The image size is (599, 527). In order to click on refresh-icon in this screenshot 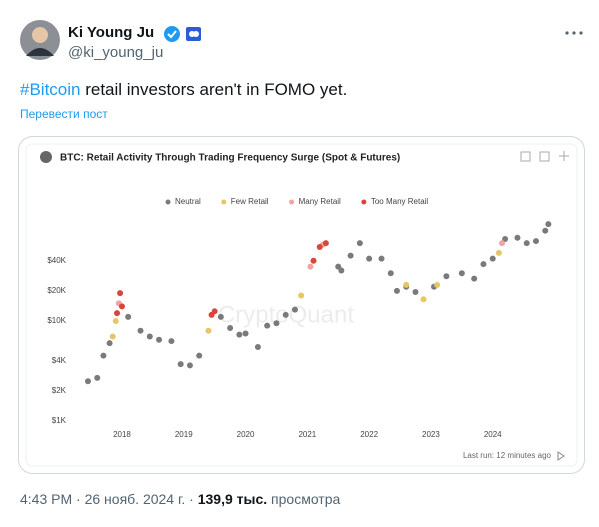, I will do `click(561, 456)`.